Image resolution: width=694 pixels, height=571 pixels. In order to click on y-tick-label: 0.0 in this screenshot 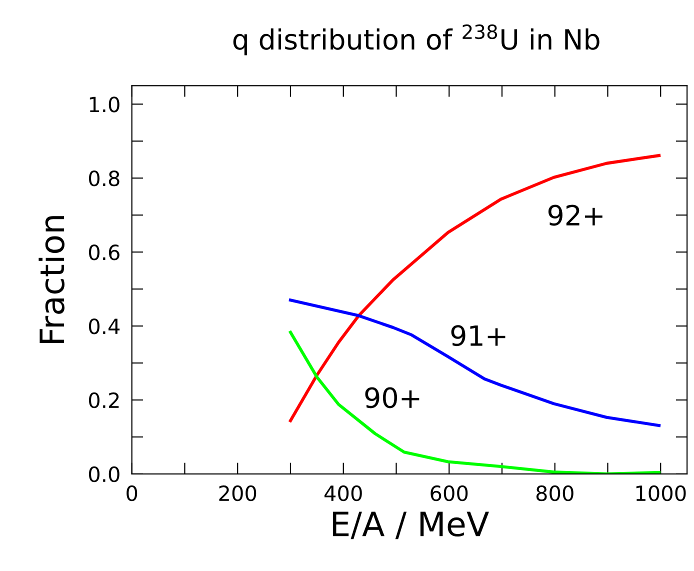, I will do `click(104, 474)`.